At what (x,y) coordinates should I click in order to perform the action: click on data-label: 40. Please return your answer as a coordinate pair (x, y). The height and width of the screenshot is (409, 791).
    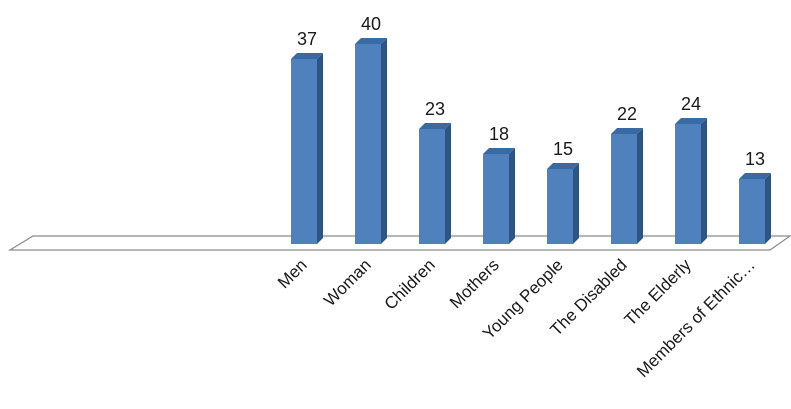
    Looking at the image, I should click on (371, 24).